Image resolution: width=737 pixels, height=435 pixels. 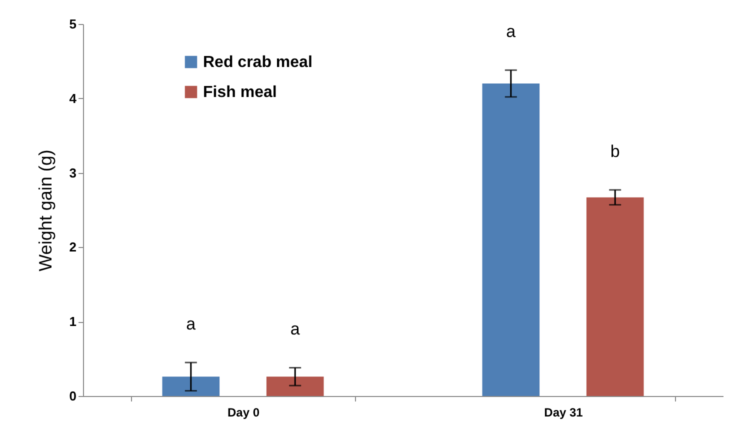 What do you see at coordinates (243, 413) in the screenshot?
I see `x-tick-label: Day 0` at bounding box center [243, 413].